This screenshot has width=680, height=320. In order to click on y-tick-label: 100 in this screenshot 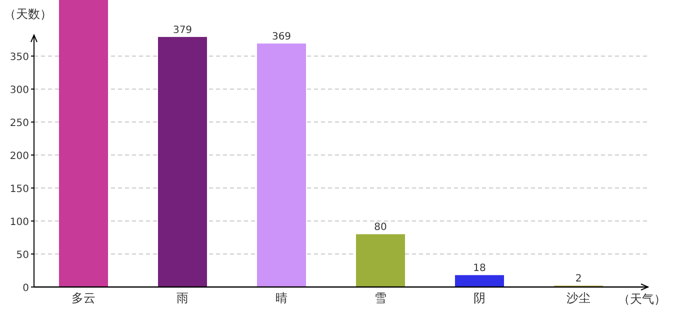, I will do `click(19, 222)`.